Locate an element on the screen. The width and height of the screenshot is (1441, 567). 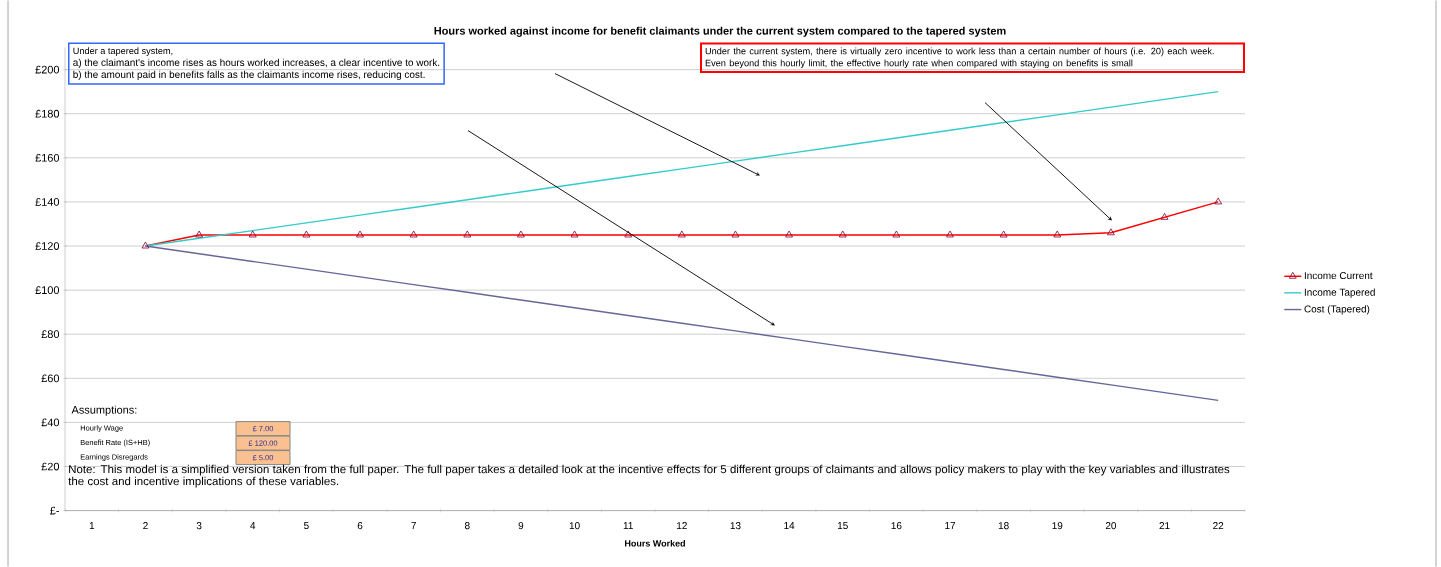
legend-label: Income Current is located at coordinates (1338, 275).